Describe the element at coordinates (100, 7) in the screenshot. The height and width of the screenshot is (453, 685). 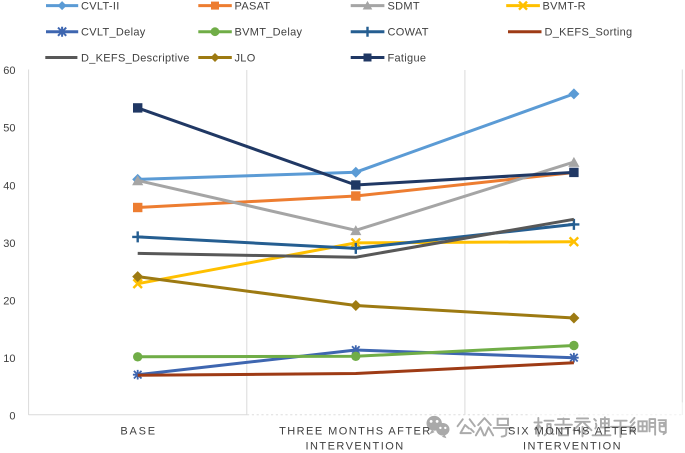
I see `svg-text: CVLT-II` at that location.